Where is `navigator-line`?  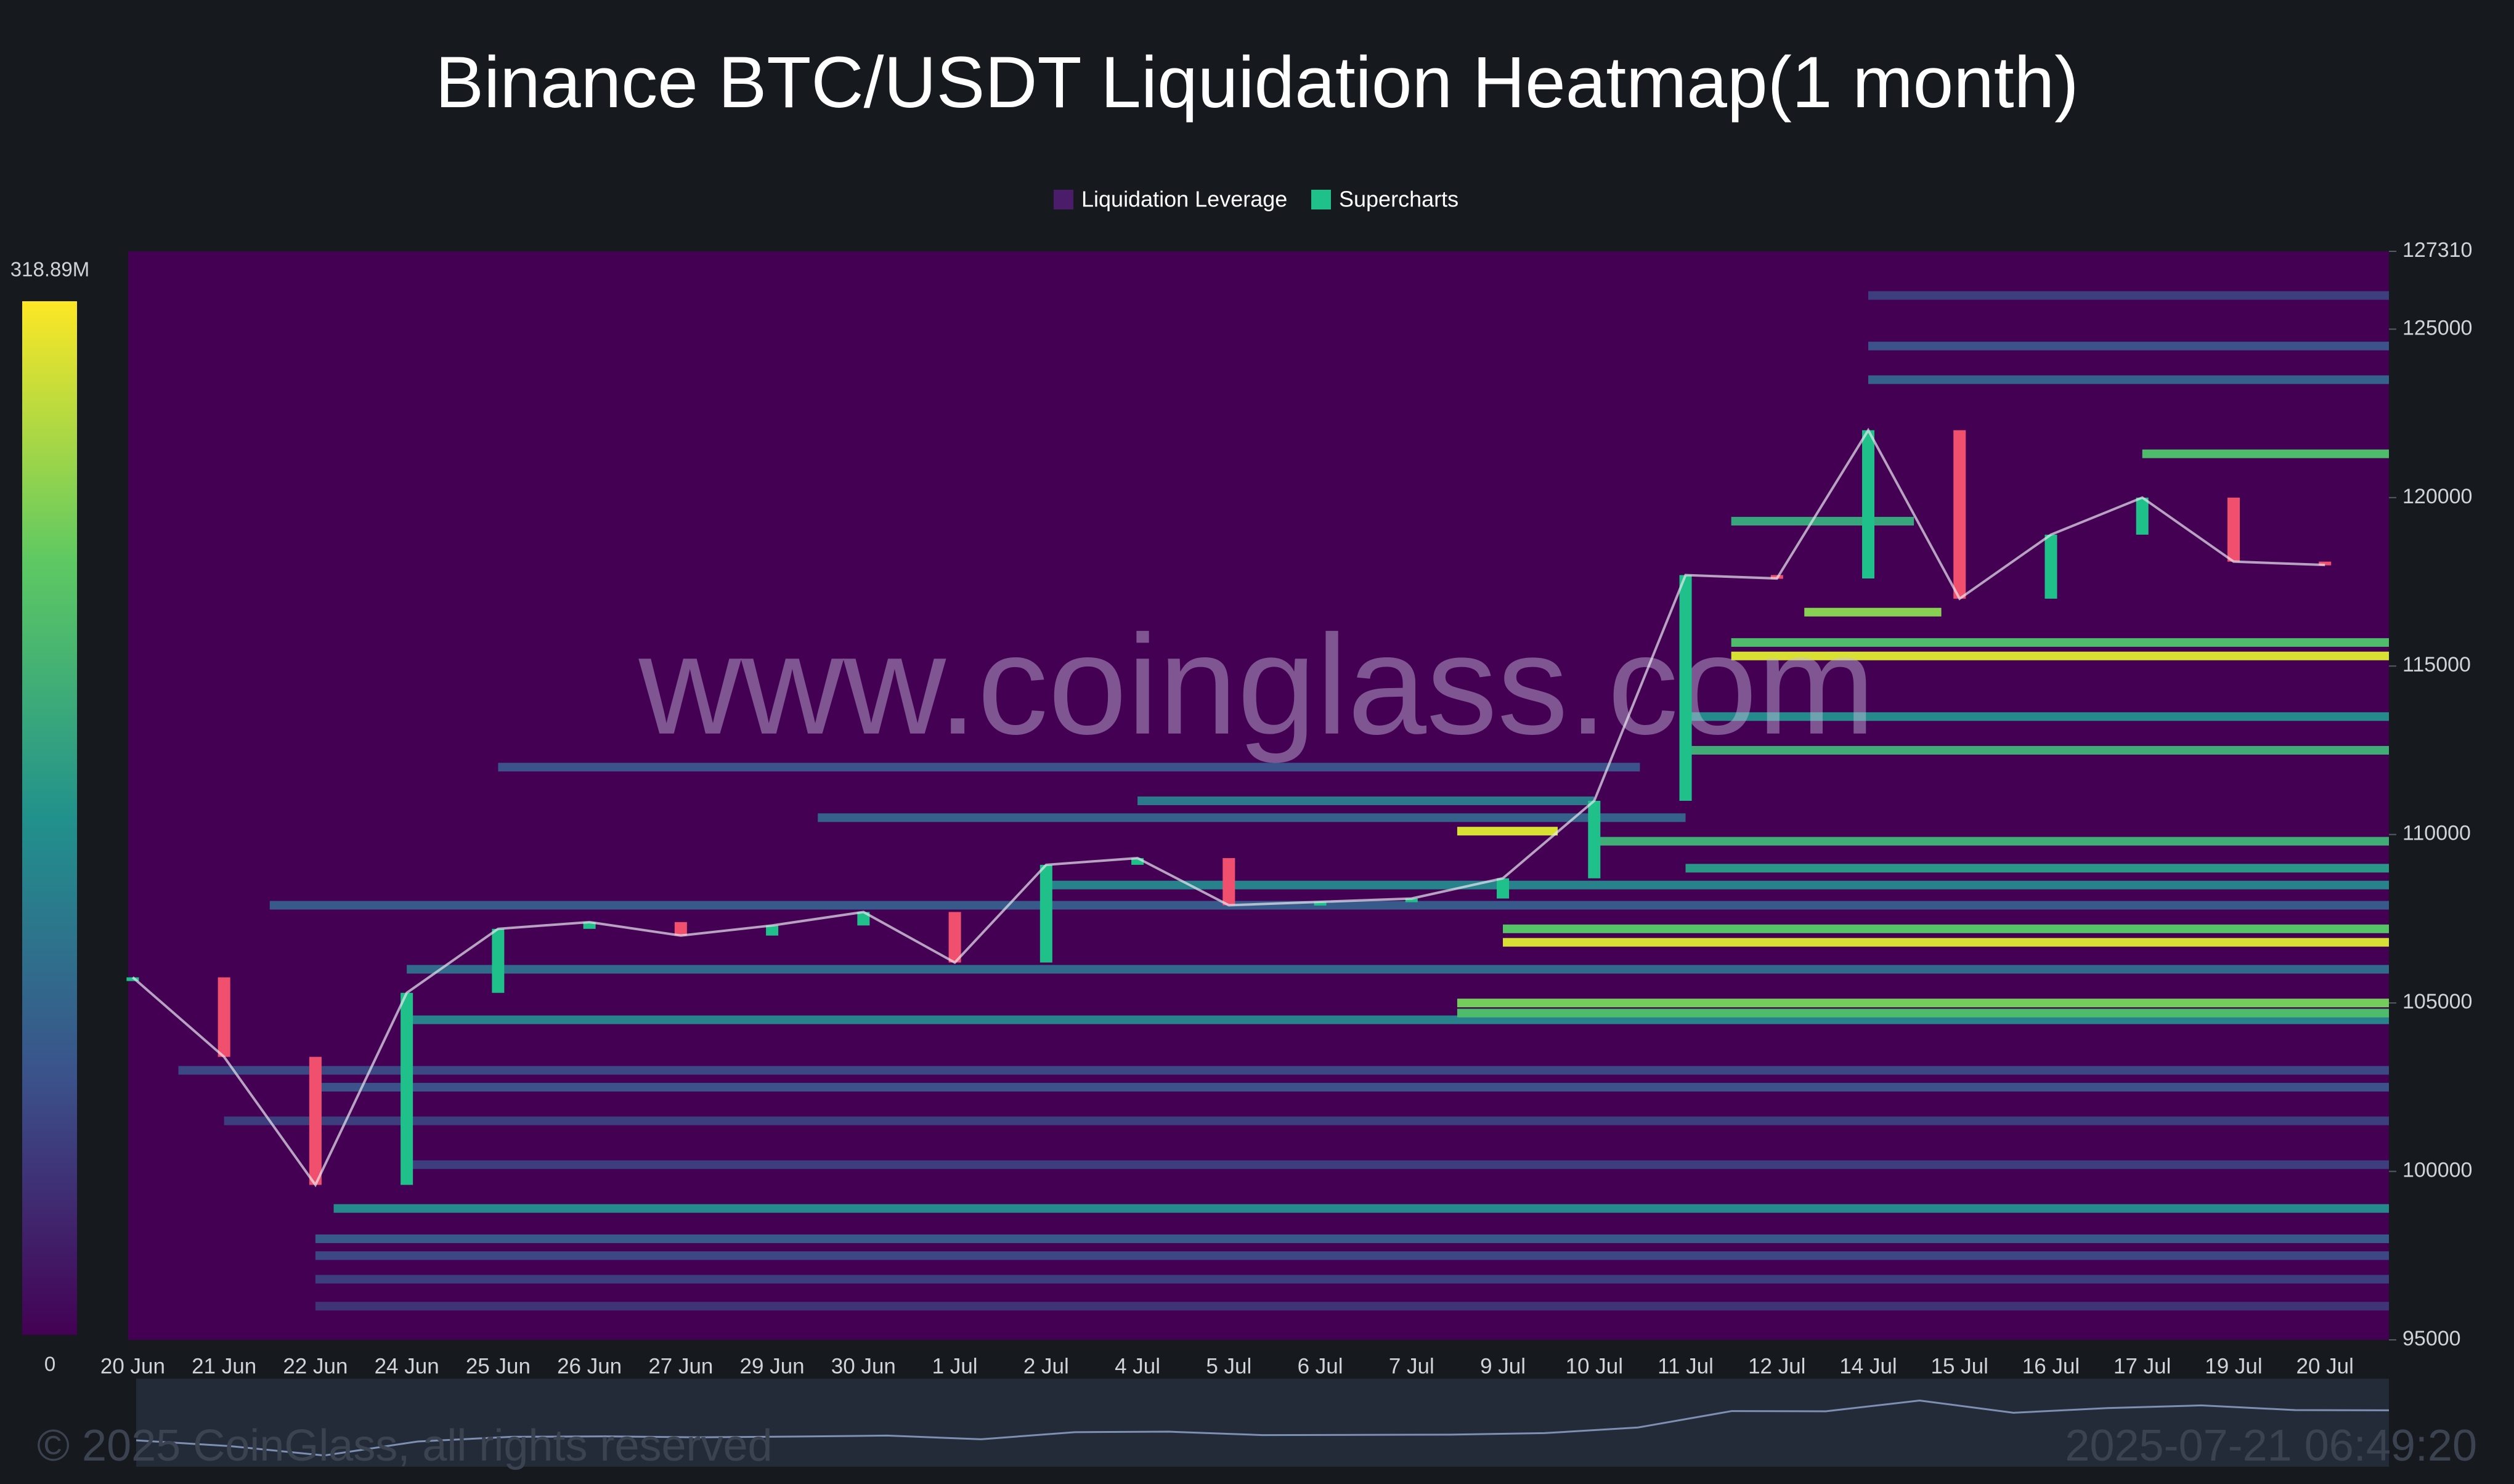 navigator-line is located at coordinates (1263, 1428).